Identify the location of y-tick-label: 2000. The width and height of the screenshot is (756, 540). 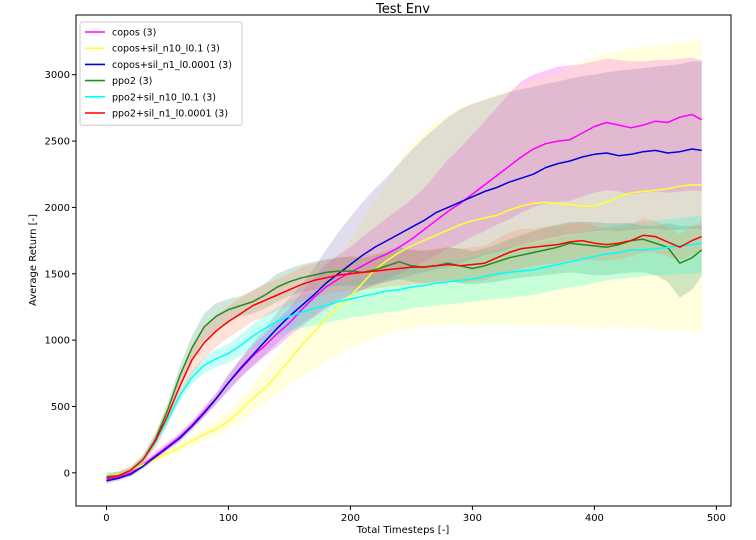
(57, 208).